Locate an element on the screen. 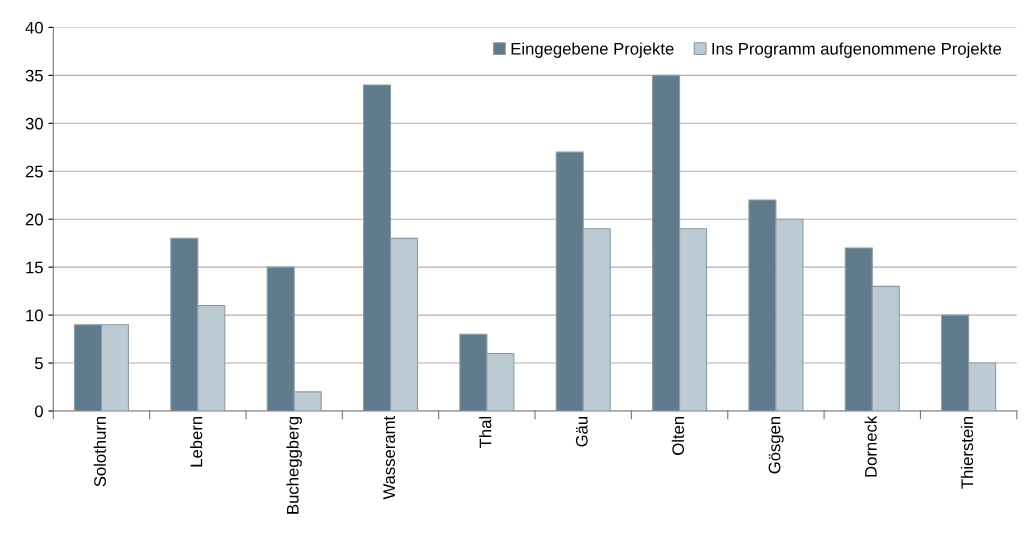 Image resolution: width=1025 pixels, height=548 pixels. x-tick-label: Olten is located at coordinates (678, 435).